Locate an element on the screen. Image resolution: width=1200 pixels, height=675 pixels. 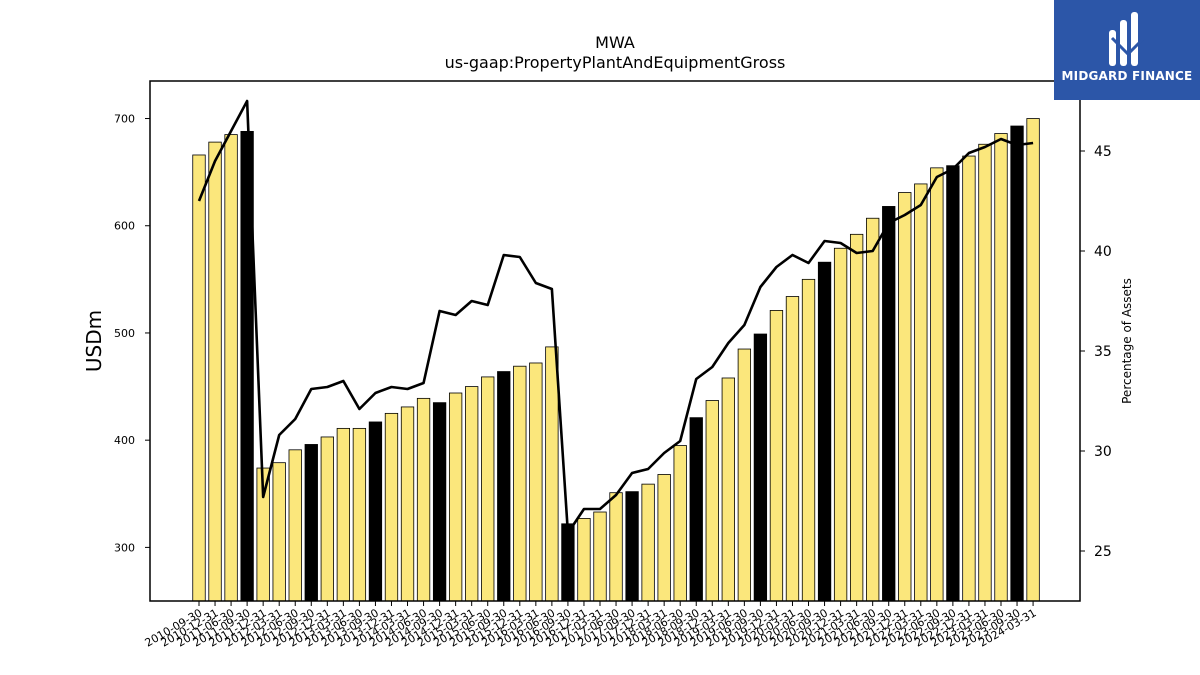
y2-tick-label: 25 is located at coordinates (1103, 552).